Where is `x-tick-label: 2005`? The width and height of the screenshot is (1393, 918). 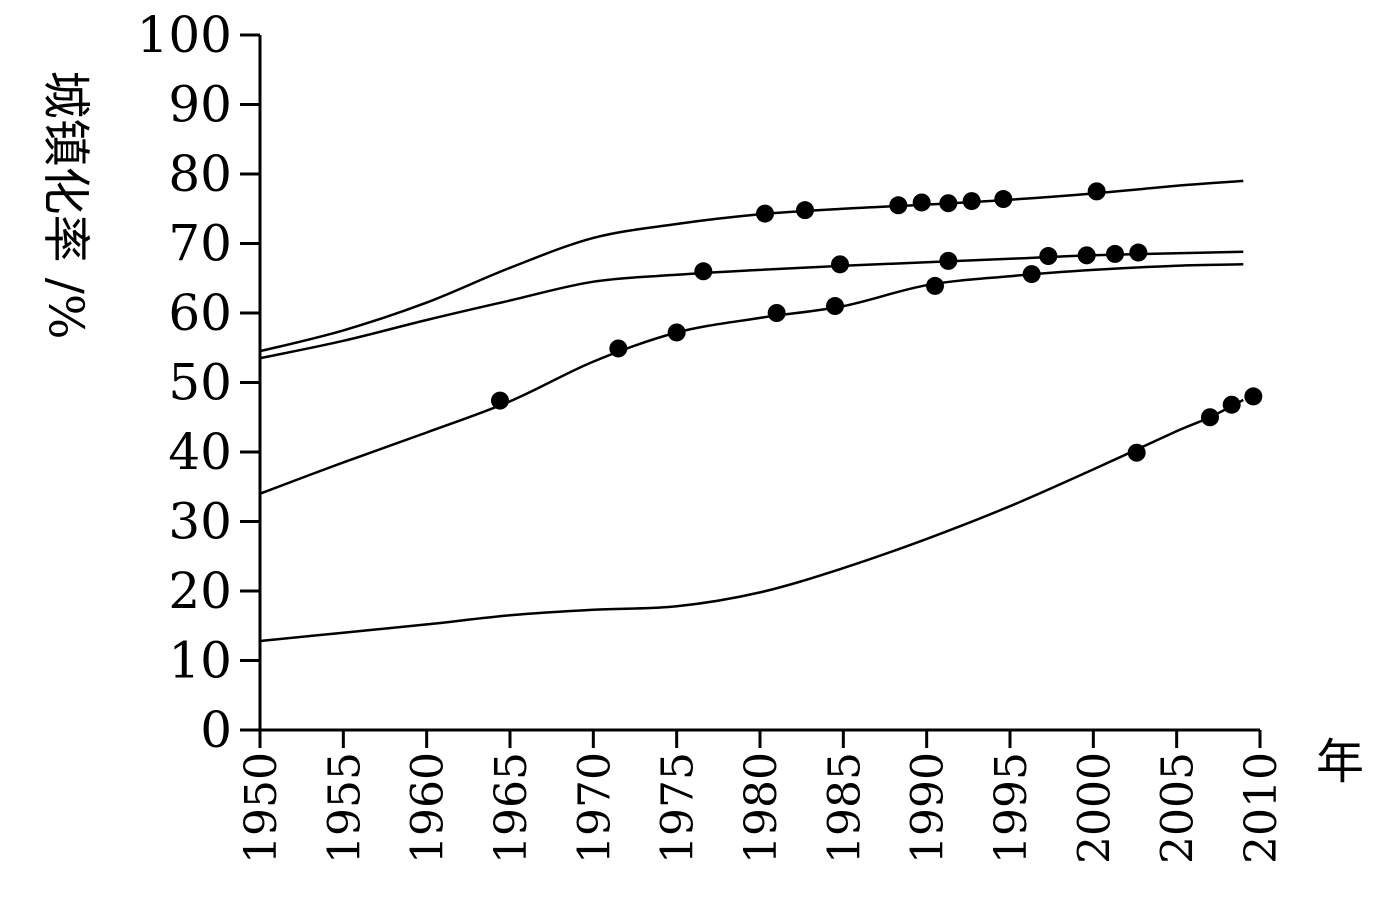
x-tick-label: 2005 is located at coordinates (1178, 808).